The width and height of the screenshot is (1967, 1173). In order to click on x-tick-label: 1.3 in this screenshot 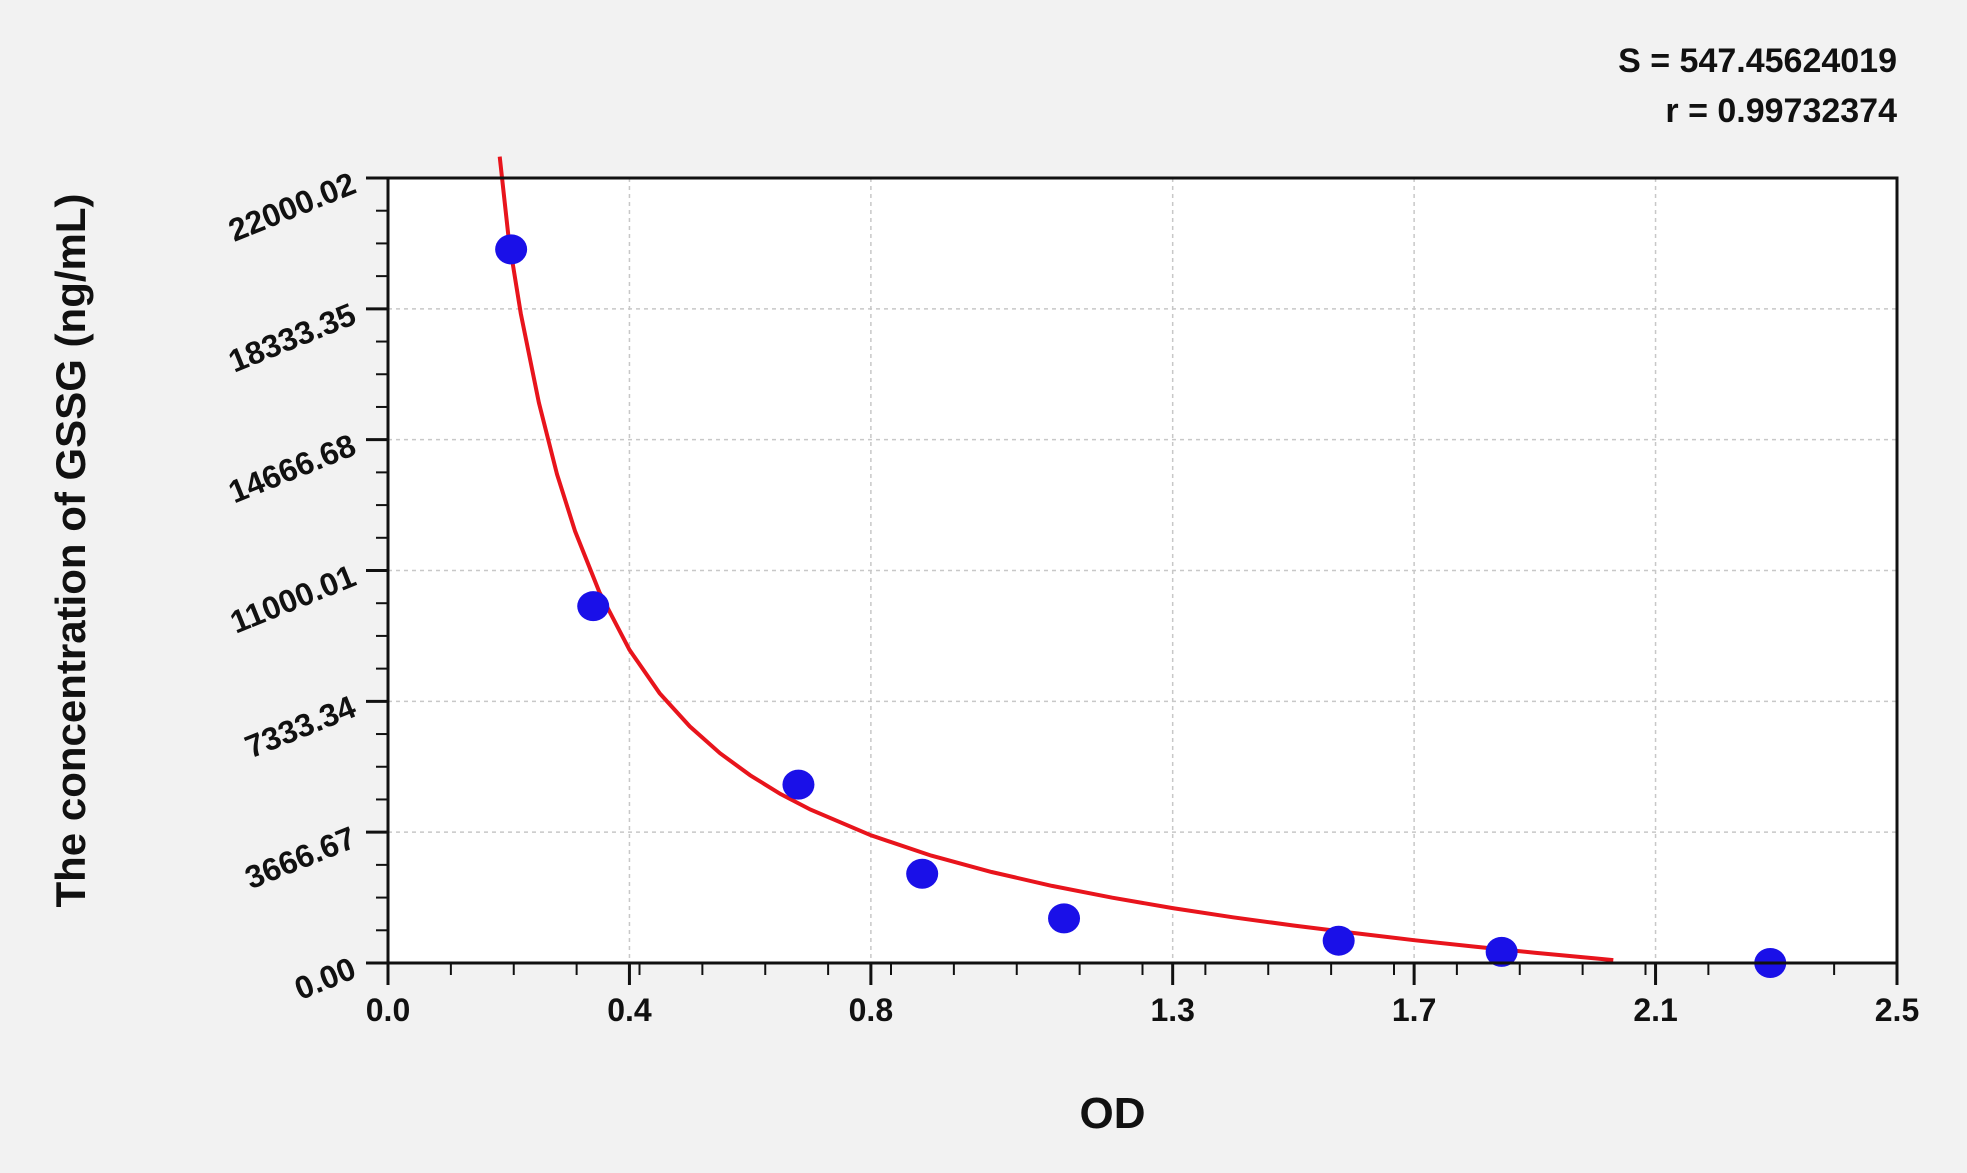, I will do `click(1172, 1010)`.